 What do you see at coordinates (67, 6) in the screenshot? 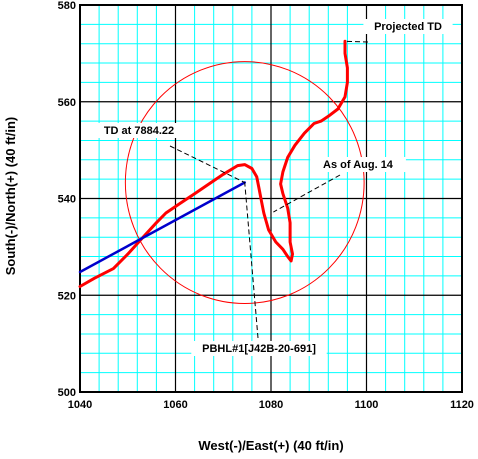
I see `y-tick-label: 580` at bounding box center [67, 6].